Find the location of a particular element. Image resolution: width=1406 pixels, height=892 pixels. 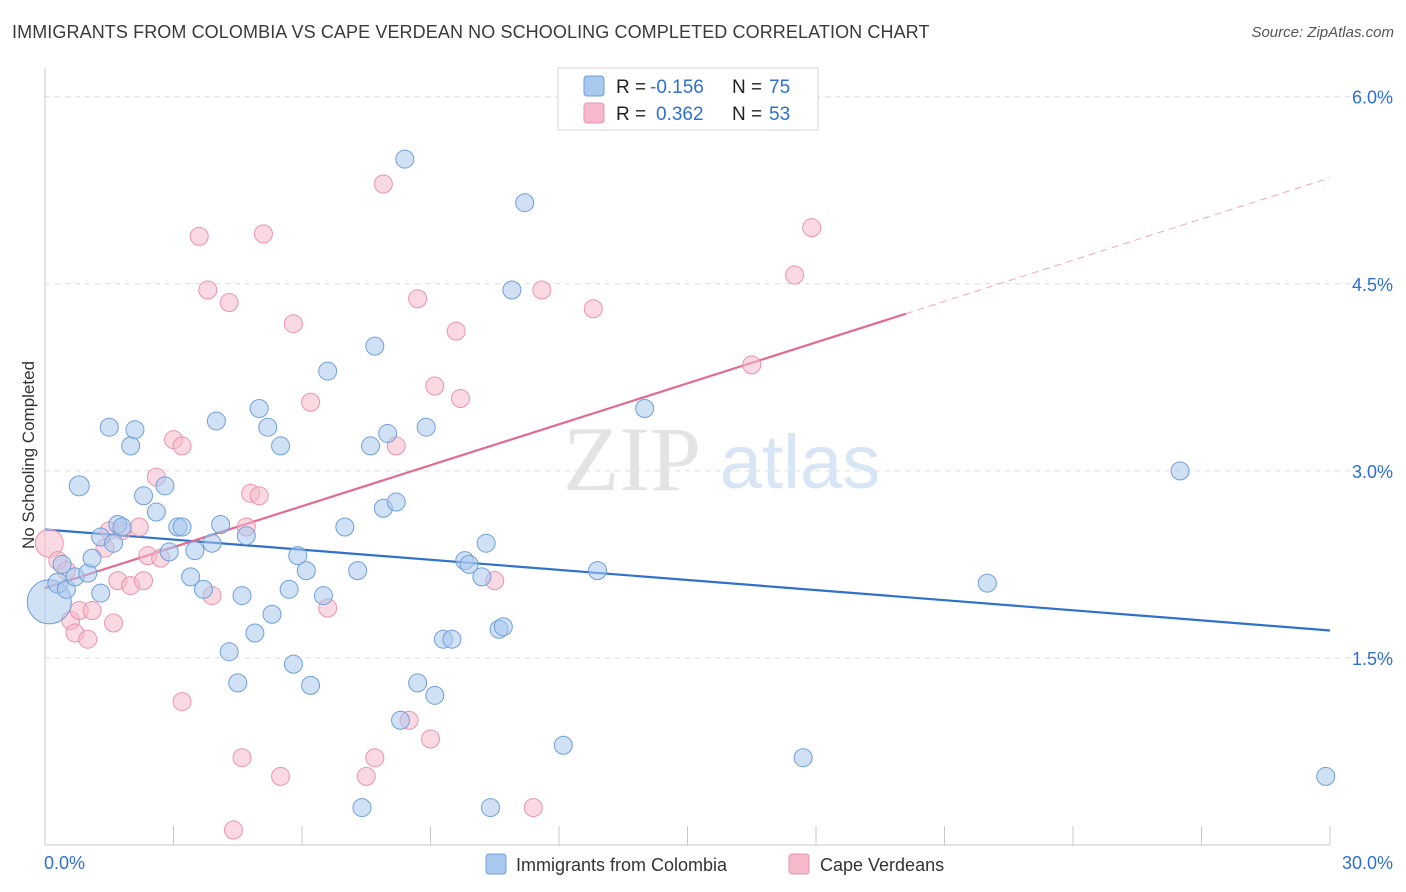

legend-r-value: -0.156 is located at coordinates (677, 87).